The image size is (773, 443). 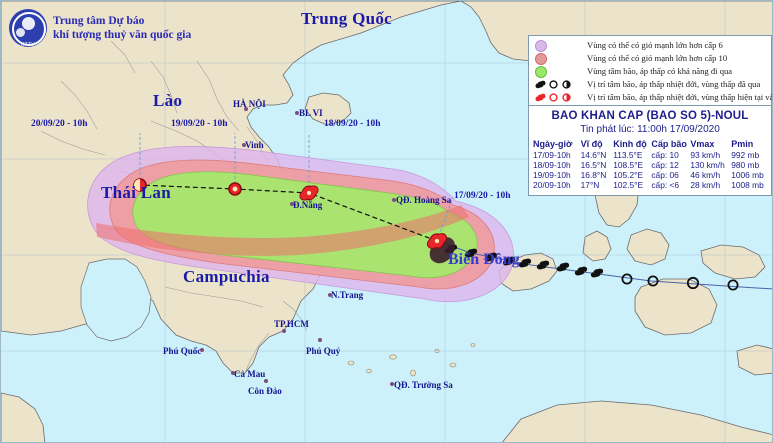 What do you see at coordinates (669, 144) in the screenshot?
I see `col-storm-level: Cấp bão` at bounding box center [669, 144].